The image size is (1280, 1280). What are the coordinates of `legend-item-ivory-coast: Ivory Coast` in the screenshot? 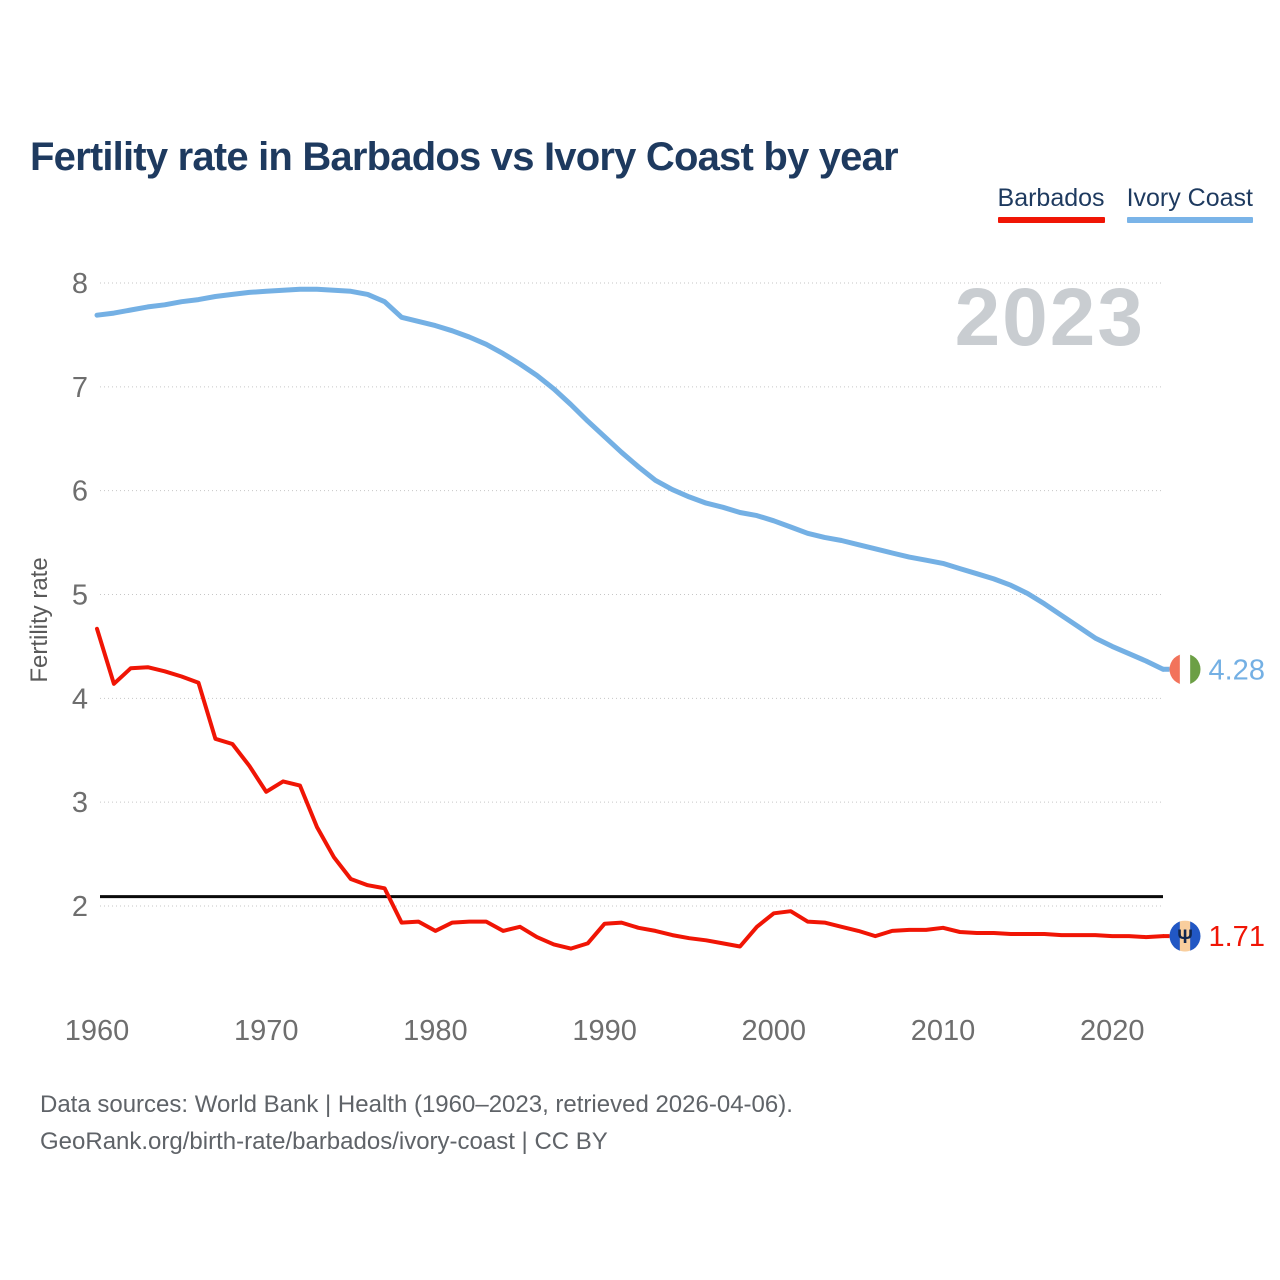 It's located at (1189, 203).